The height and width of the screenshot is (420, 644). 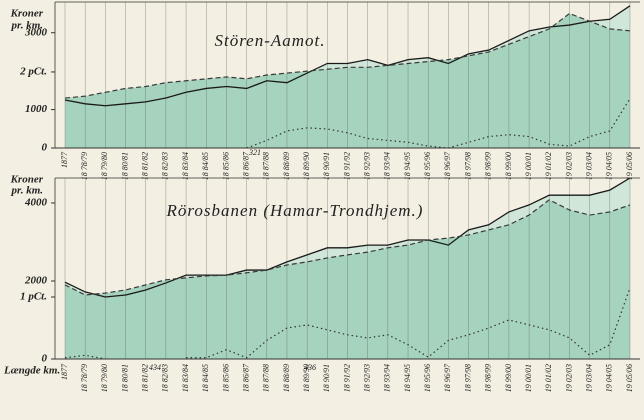 What do you see at coordinates (269, 40) in the screenshot?
I see `chart-title: Stören-Aamot.` at bounding box center [269, 40].